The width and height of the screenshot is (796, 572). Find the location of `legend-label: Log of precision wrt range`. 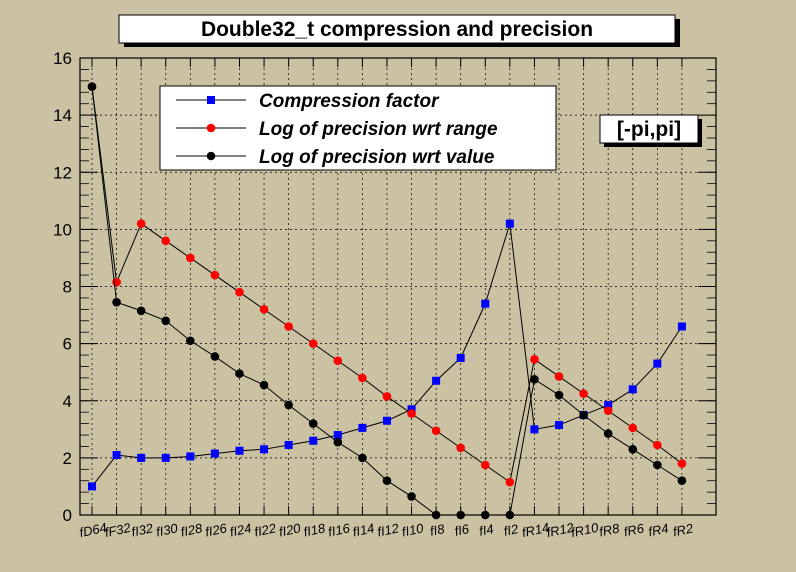

legend-label: Log of precision wrt range is located at coordinates (378, 129).